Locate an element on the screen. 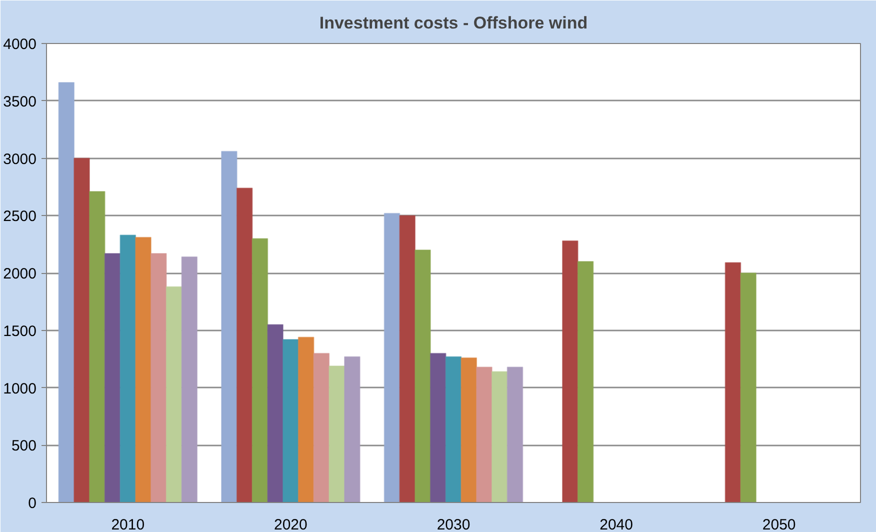 The image size is (876, 532). x-tick-label: 2010 is located at coordinates (128, 524).